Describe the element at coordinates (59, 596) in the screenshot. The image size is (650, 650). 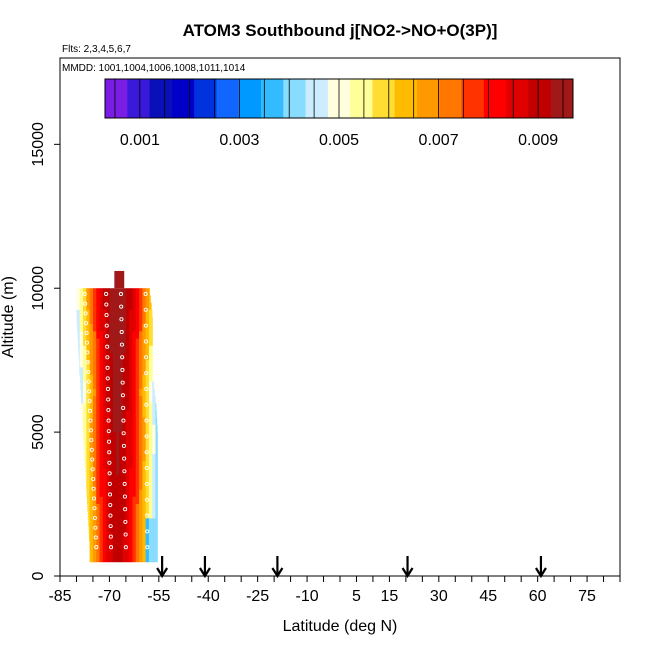
I see `x-tick-label: -85` at that location.